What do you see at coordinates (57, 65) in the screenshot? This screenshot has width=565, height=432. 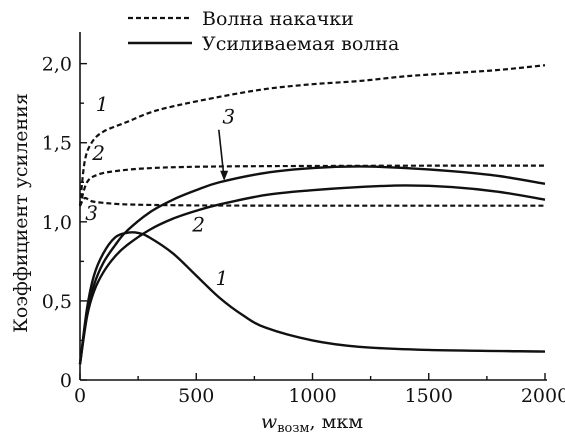 I see `y-tick-label: 2,0` at bounding box center [57, 65].